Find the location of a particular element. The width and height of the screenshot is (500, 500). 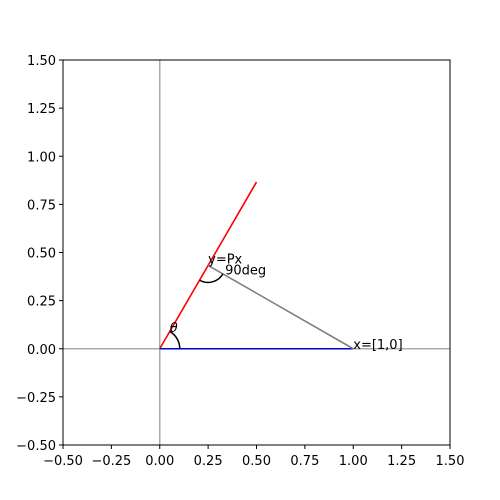

y-tick-label: −0.50 is located at coordinates (36, 446).